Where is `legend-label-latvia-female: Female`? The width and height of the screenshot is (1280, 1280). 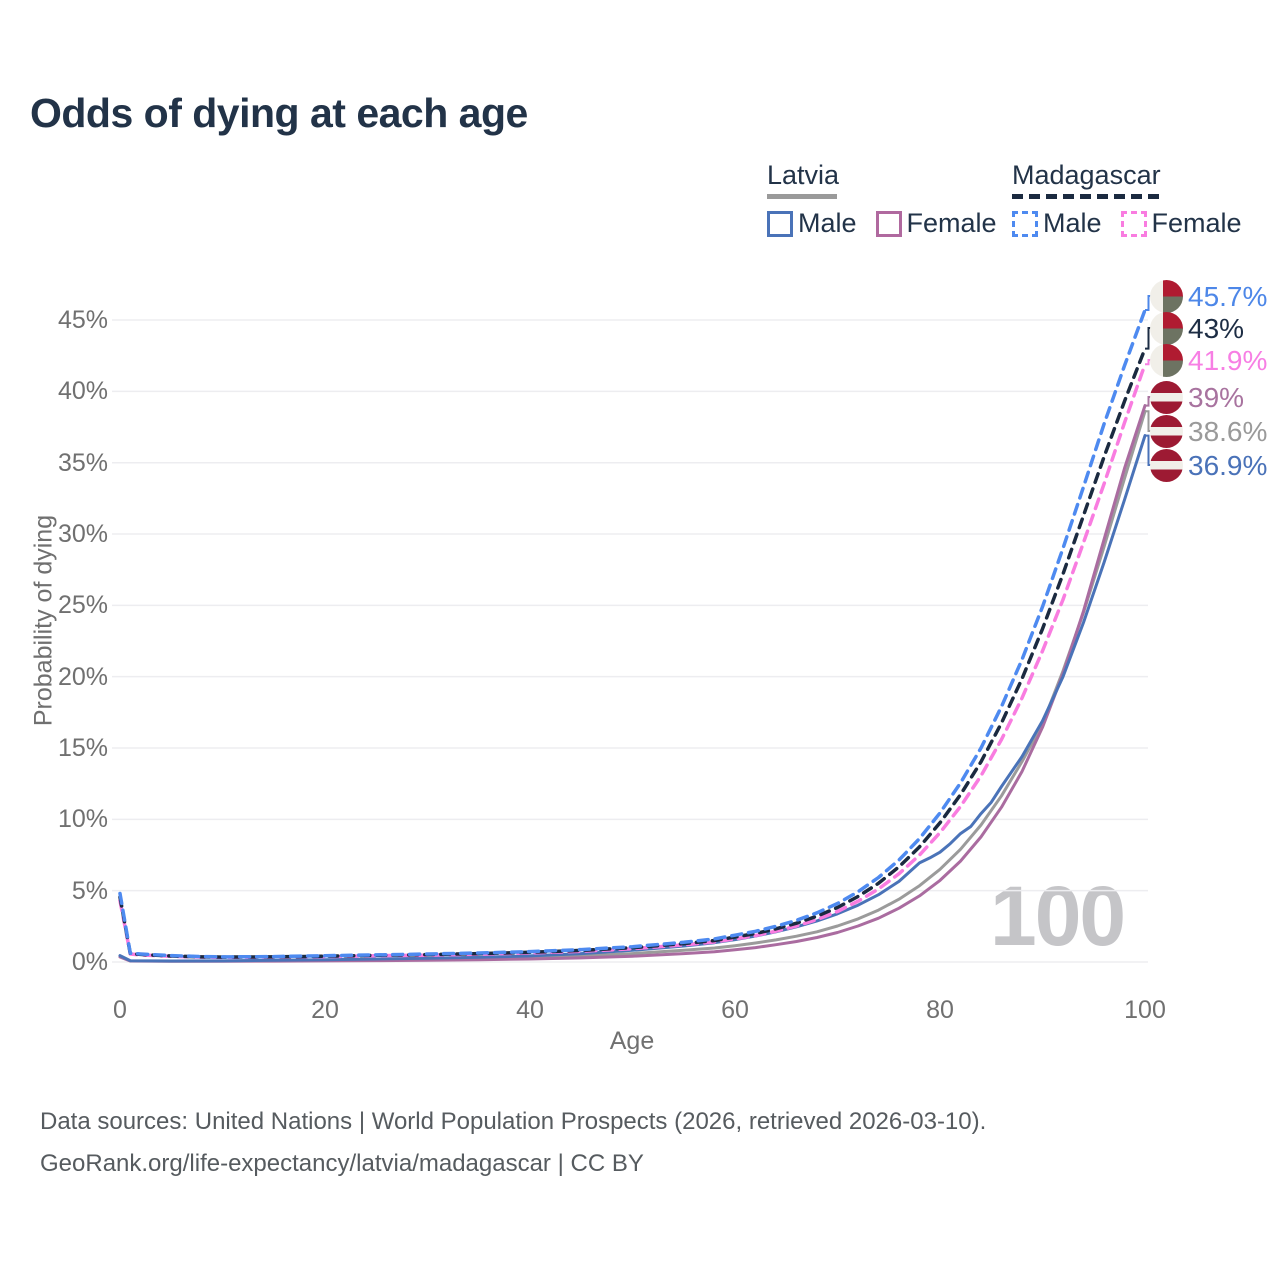
legend-label-latvia-female: Female is located at coordinates (951, 223).